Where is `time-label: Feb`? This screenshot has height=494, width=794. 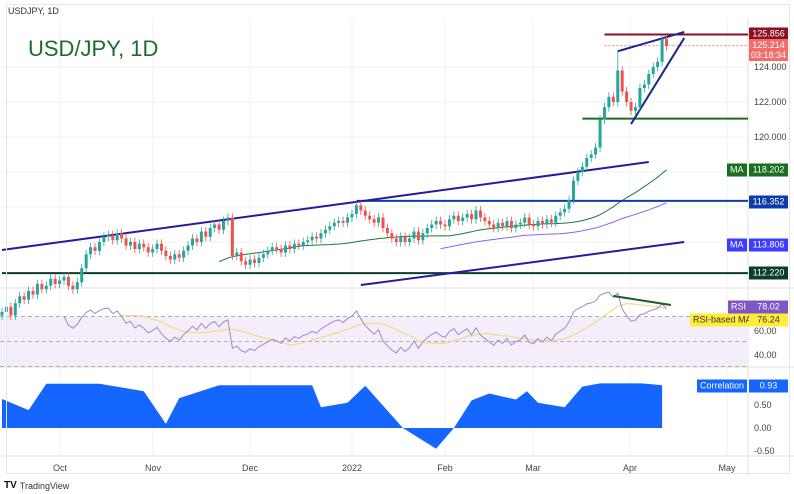 time-label: Feb is located at coordinates (445, 468).